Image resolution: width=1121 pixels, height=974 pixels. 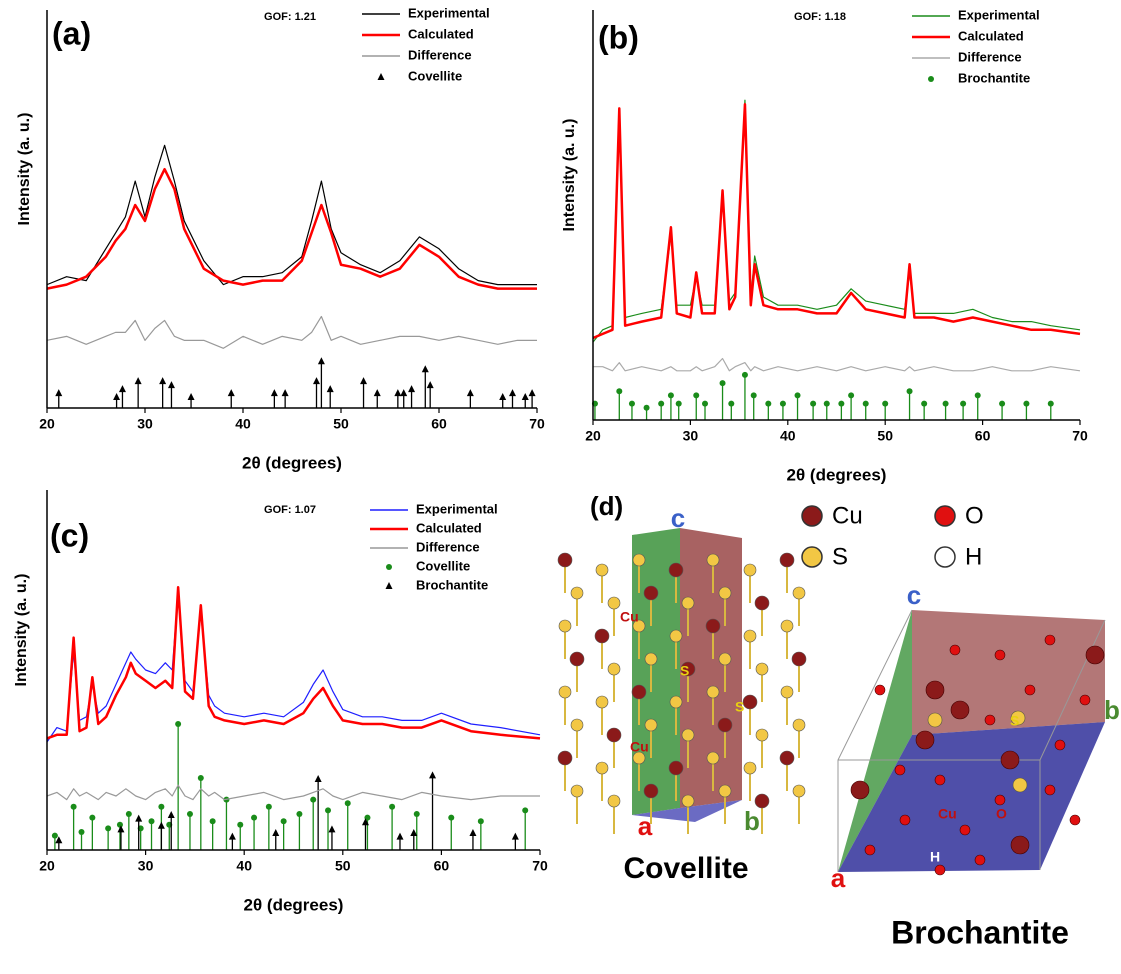 What do you see at coordinates (69, 535) in the screenshot?
I see `panel-label: (c)` at bounding box center [69, 535].